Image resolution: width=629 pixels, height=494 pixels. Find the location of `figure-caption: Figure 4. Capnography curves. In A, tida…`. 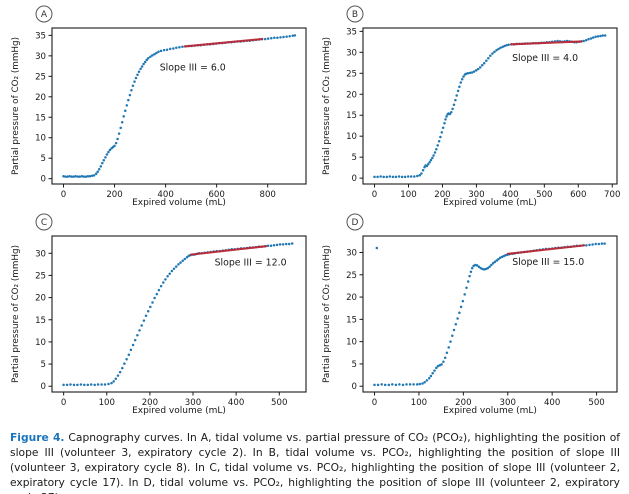

figure-caption: Figure 4. Capnography curves. In A, tida… is located at coordinates (315, 462).